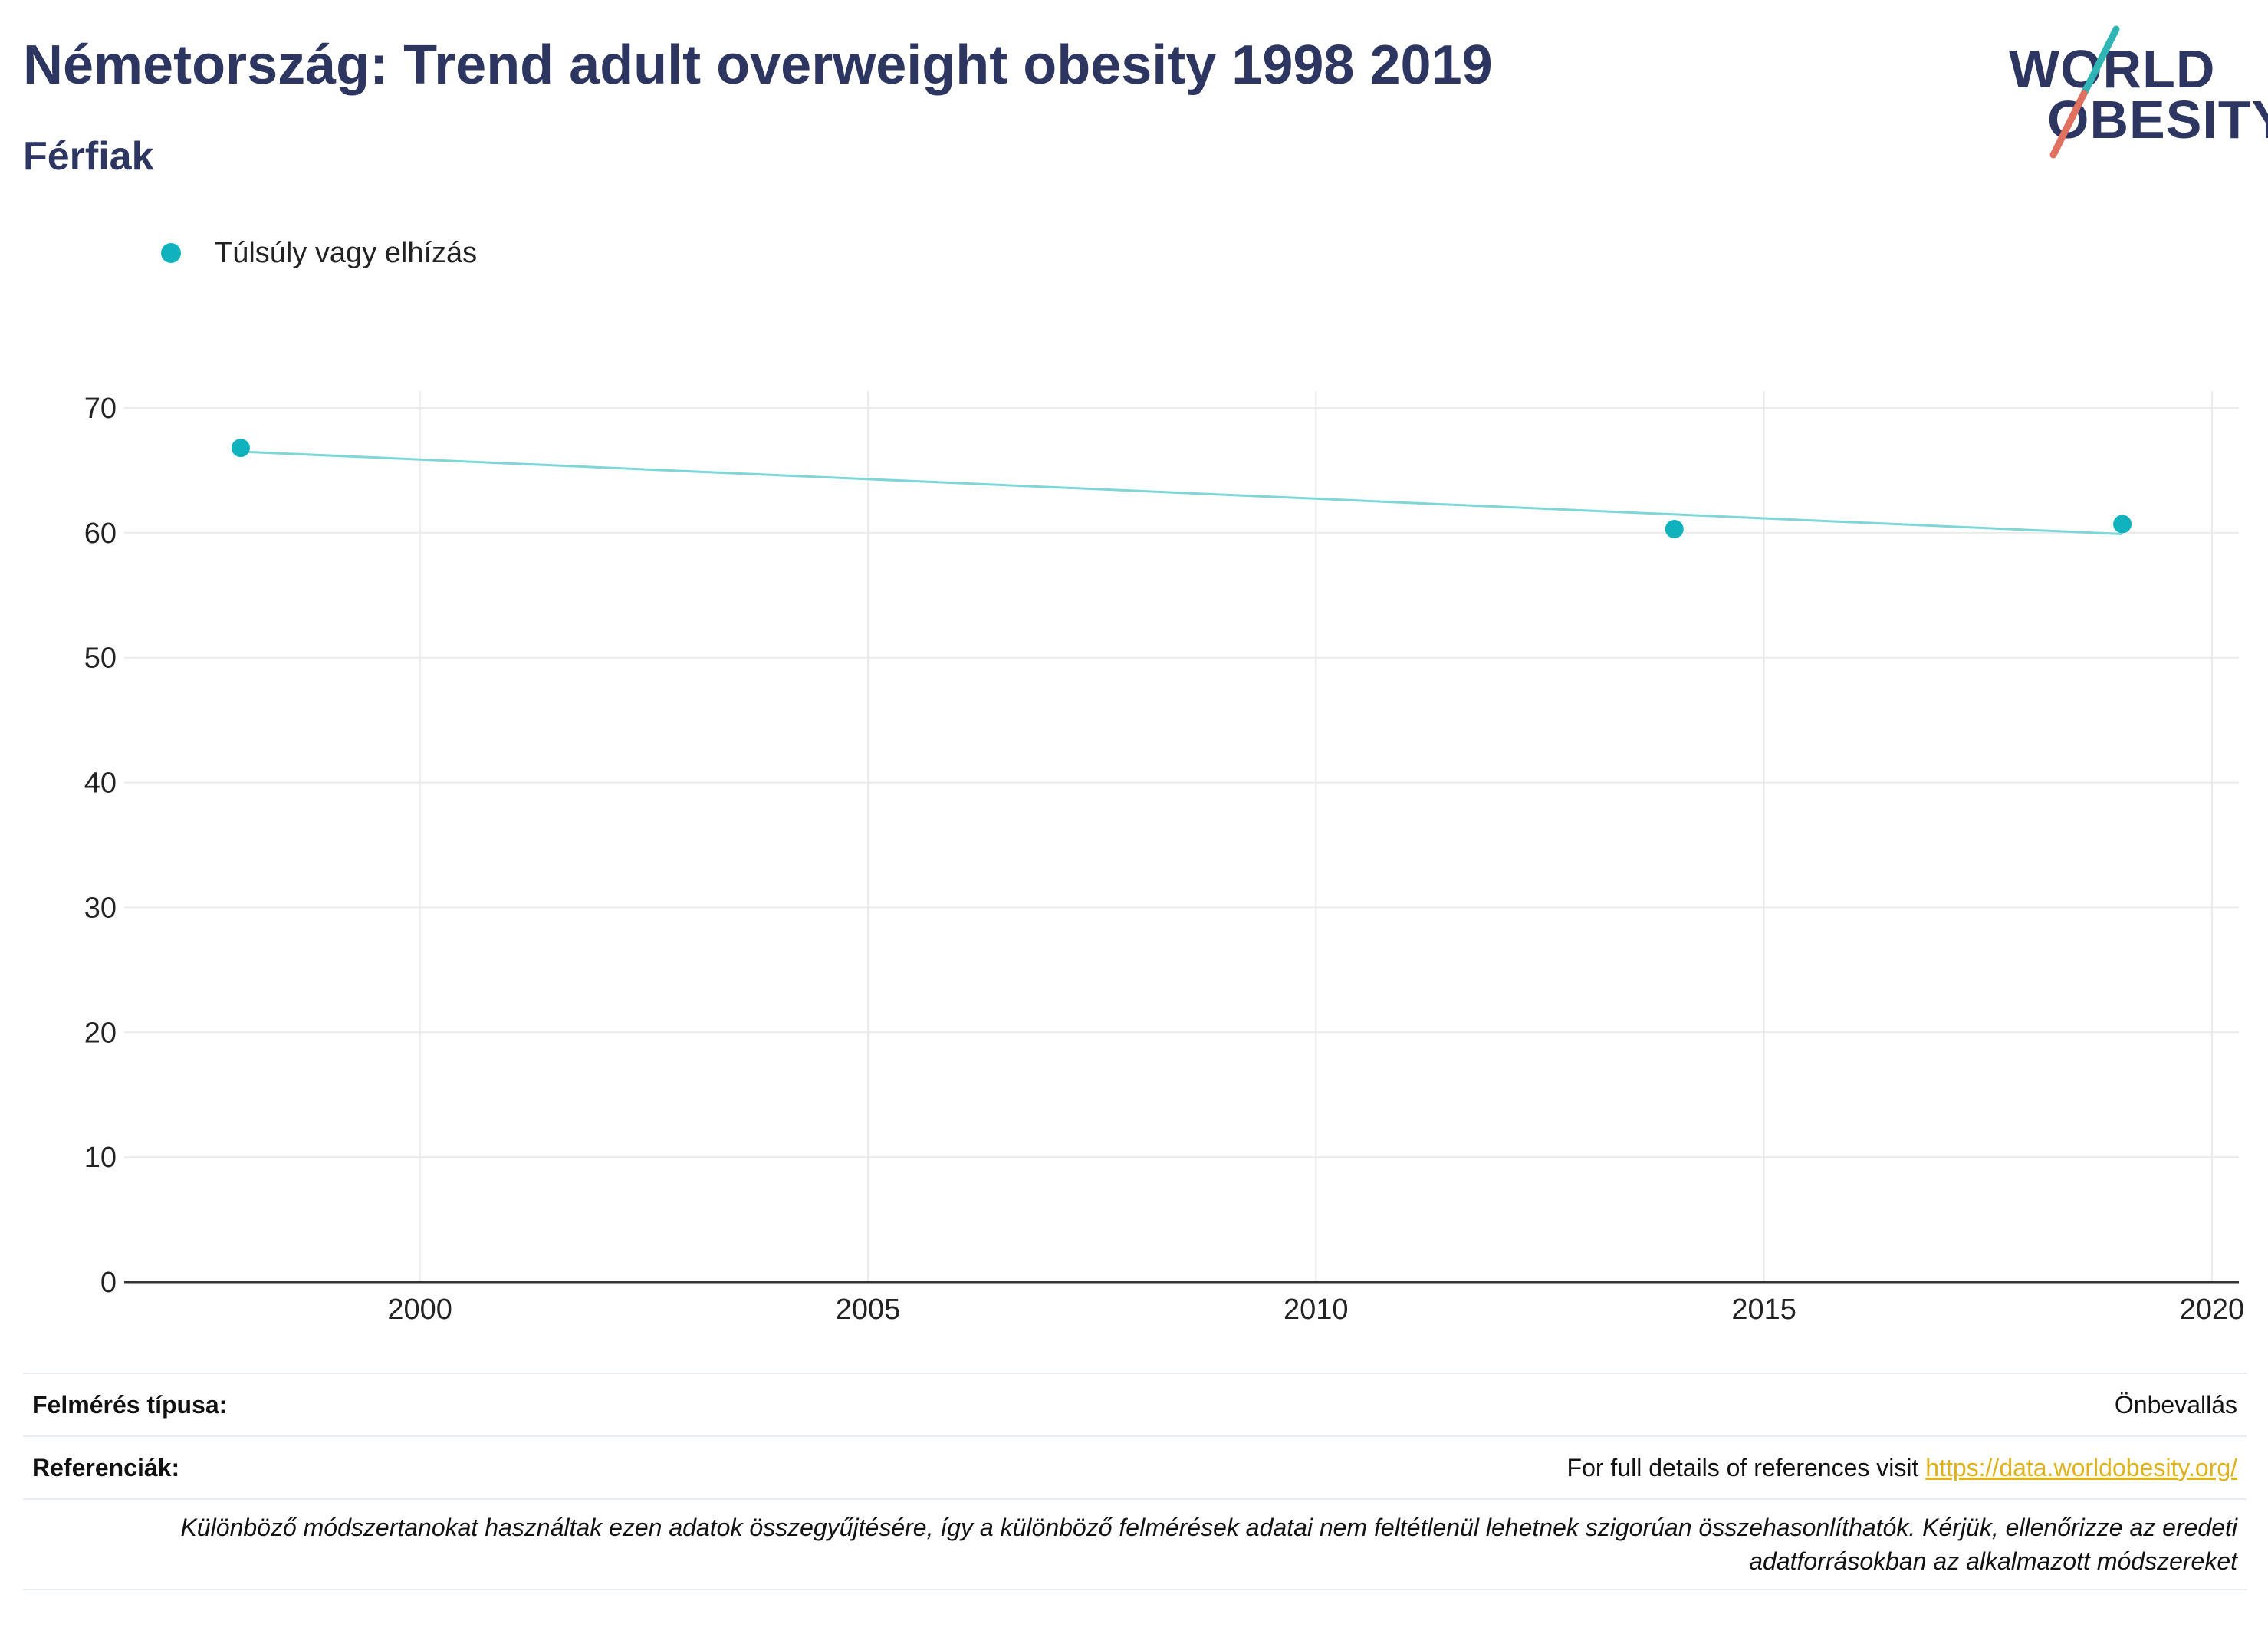 Image resolution: width=2268 pixels, height=1634 pixels. What do you see at coordinates (2175, 1405) in the screenshot?
I see `survey-type-value: Önbevallás` at bounding box center [2175, 1405].